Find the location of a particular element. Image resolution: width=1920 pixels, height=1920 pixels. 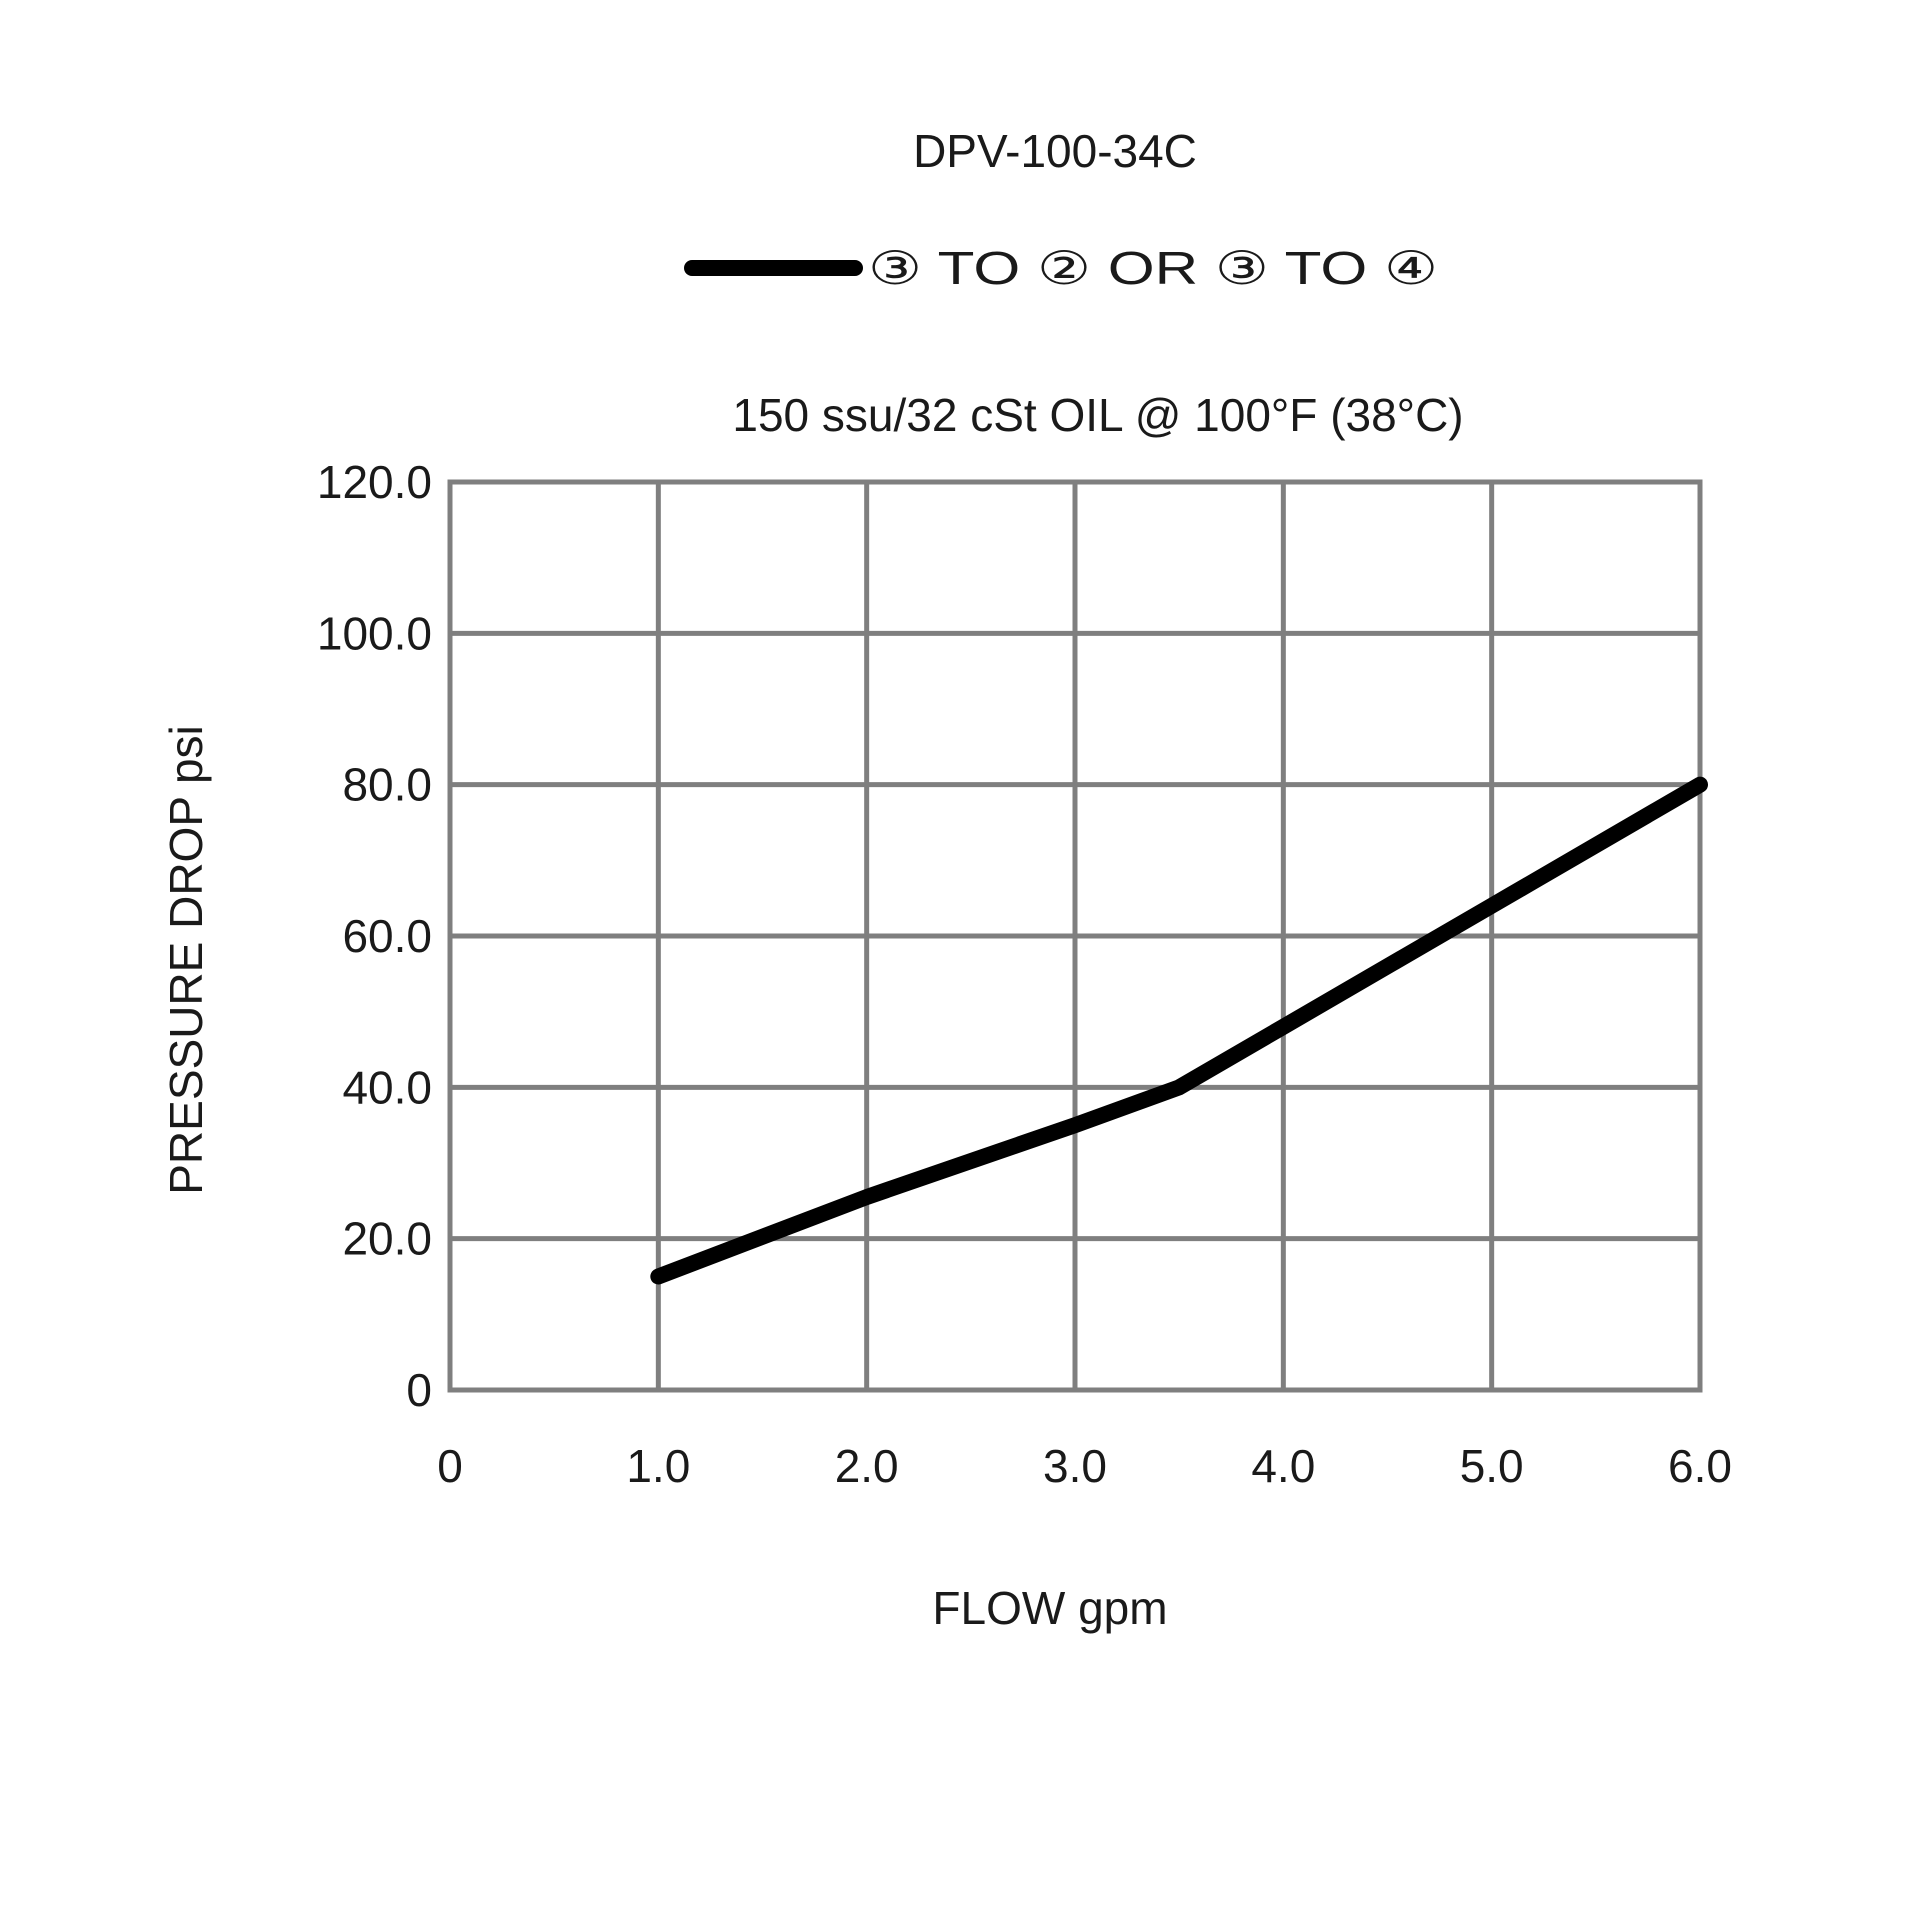

y-tick-label: 80.0 is located at coordinates (387, 785).